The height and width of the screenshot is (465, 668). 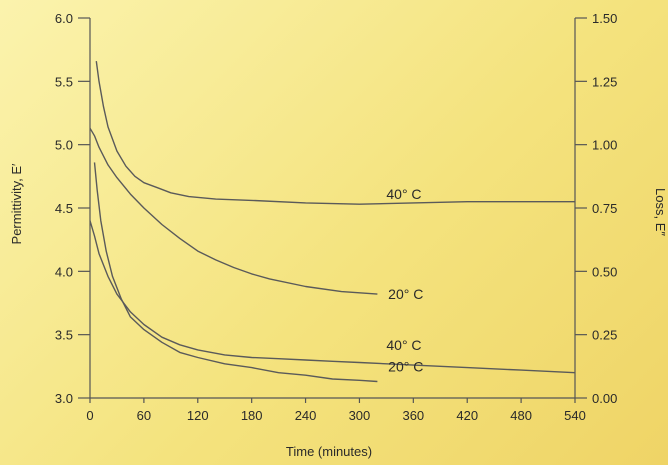 What do you see at coordinates (252, 415) in the screenshot?
I see `x-tick-label: 180` at bounding box center [252, 415].